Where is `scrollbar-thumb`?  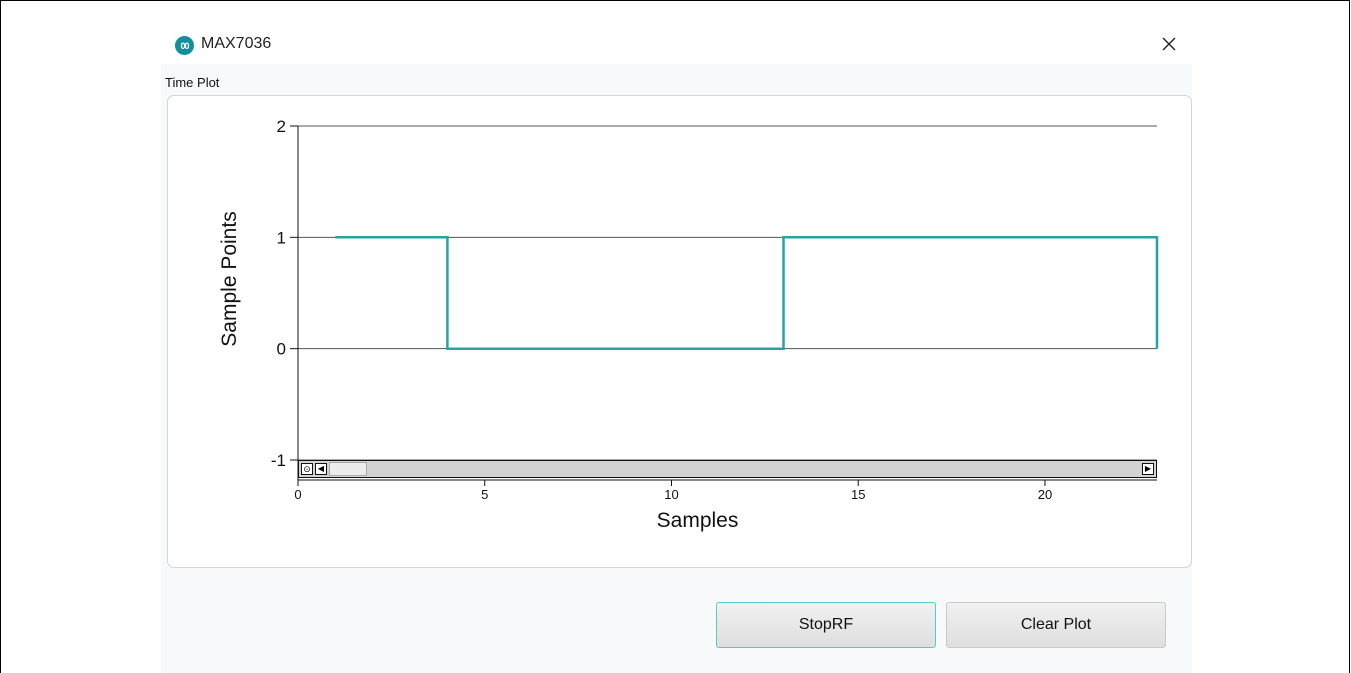
scrollbar-thumb is located at coordinates (348, 469).